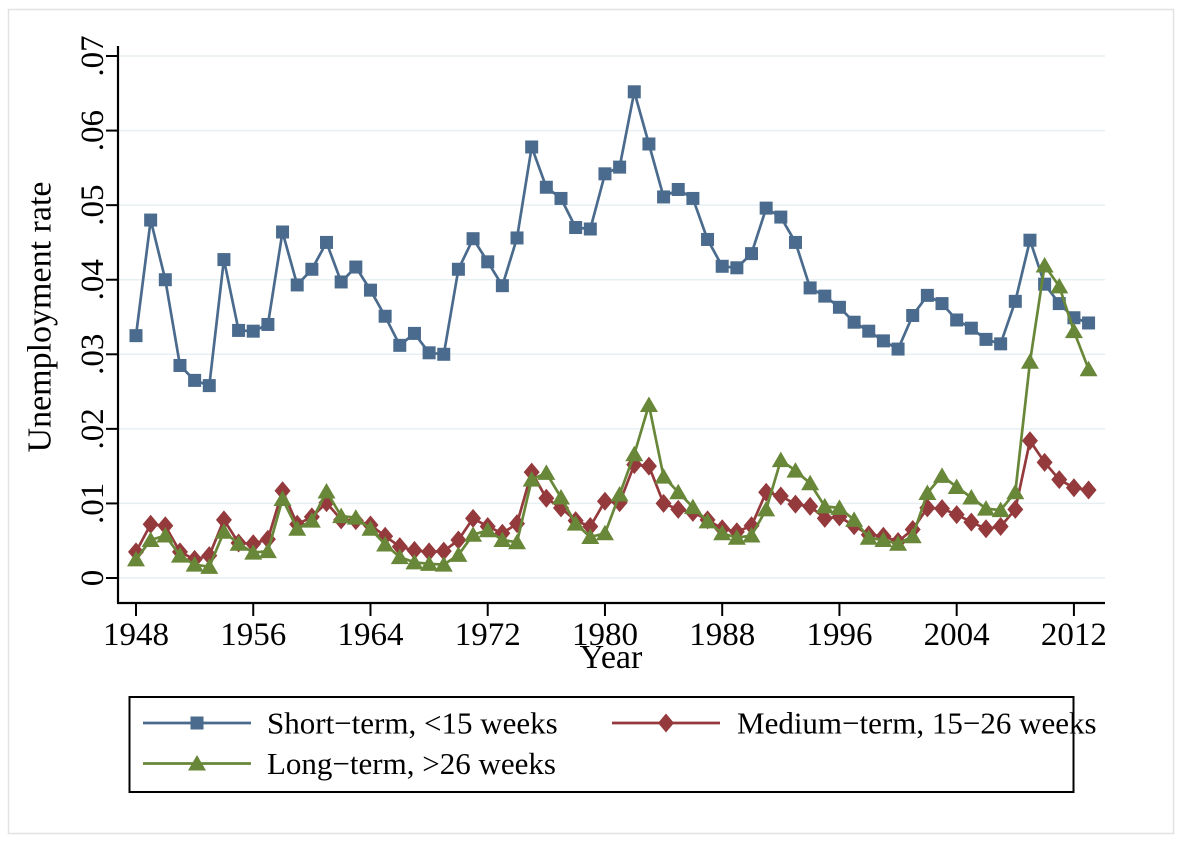 This screenshot has height=863, width=1182. Describe the element at coordinates (253, 635) in the screenshot. I see `x-tick-label: 1956` at that location.